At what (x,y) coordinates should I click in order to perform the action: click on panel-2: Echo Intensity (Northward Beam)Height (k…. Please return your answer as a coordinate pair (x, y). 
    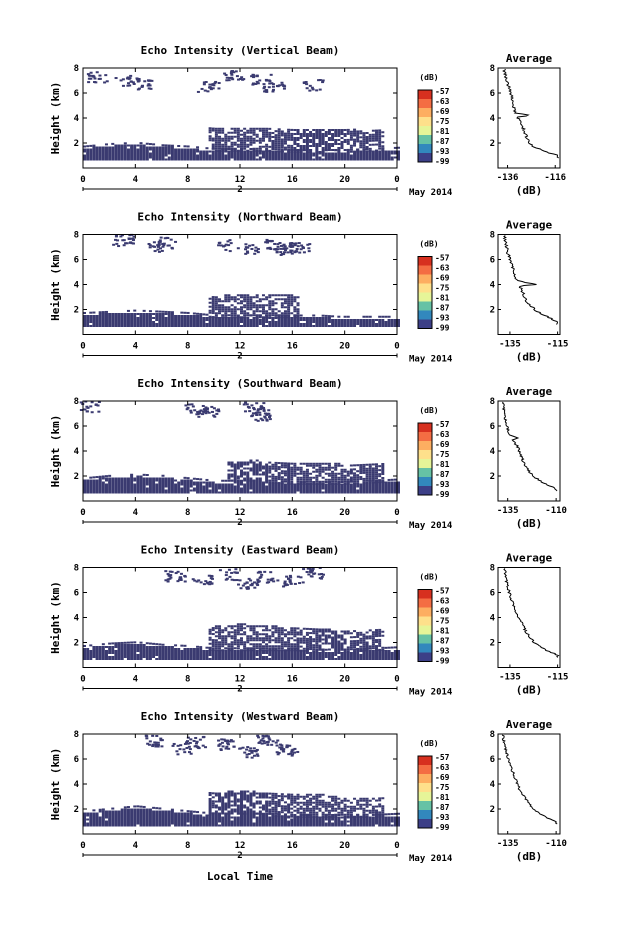
    Looking at the image, I should click on (308, 288).